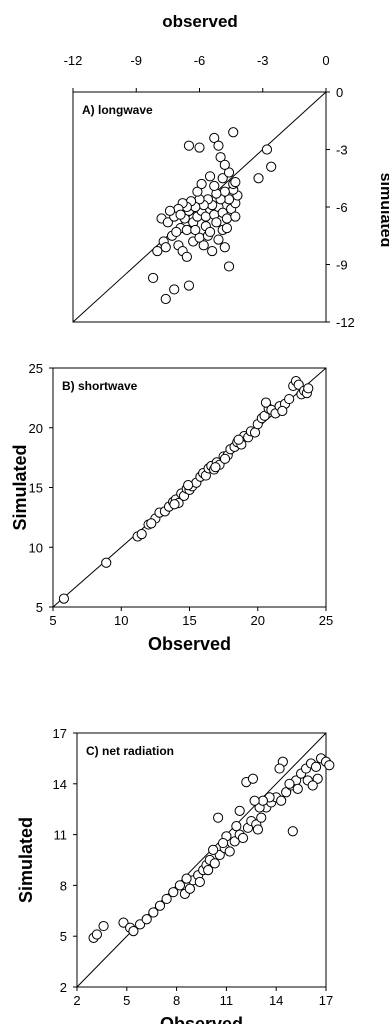 This screenshot has width=389, height=1024. What do you see at coordinates (342, 150) in the screenshot?
I see `y-tick-label: -3` at bounding box center [342, 150].